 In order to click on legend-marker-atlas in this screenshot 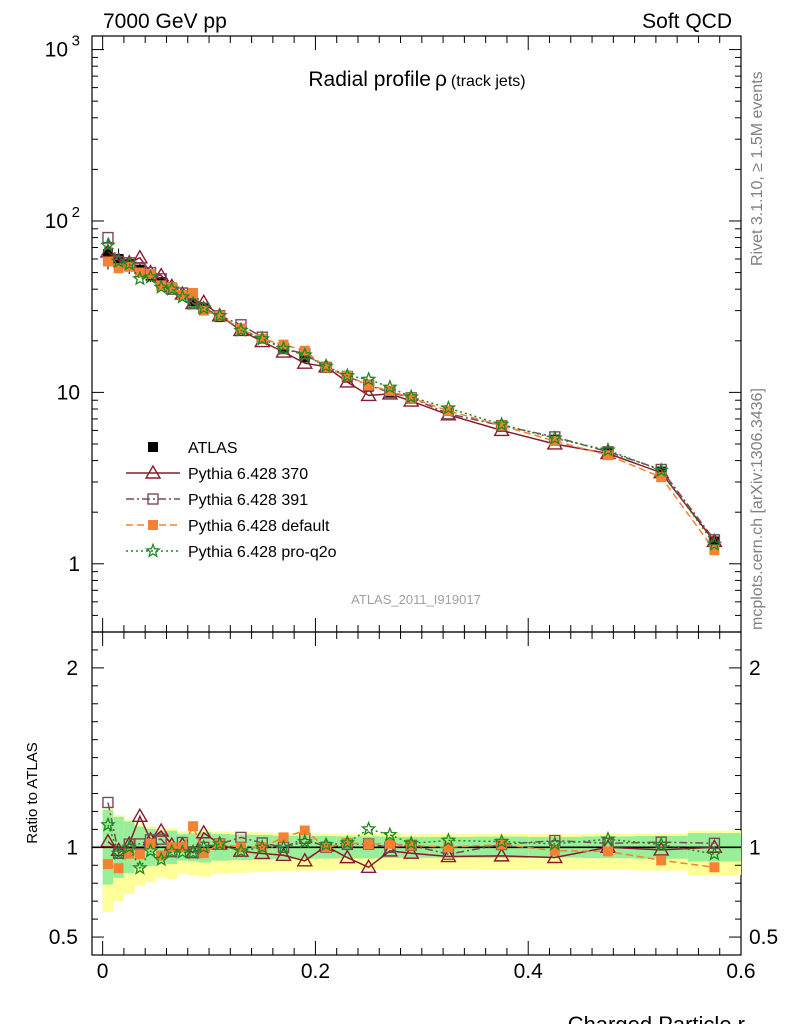, I will do `click(153, 447)`.